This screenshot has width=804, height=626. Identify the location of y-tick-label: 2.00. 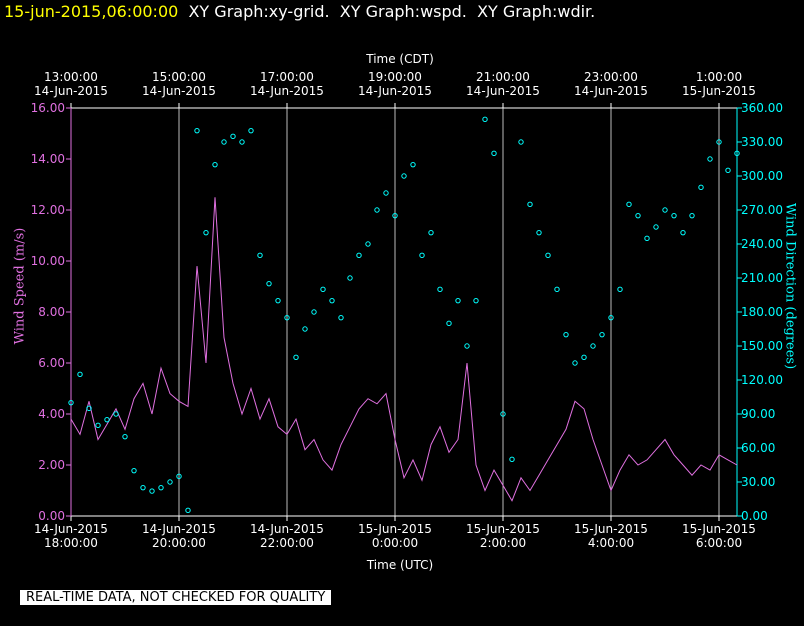
(51, 465).